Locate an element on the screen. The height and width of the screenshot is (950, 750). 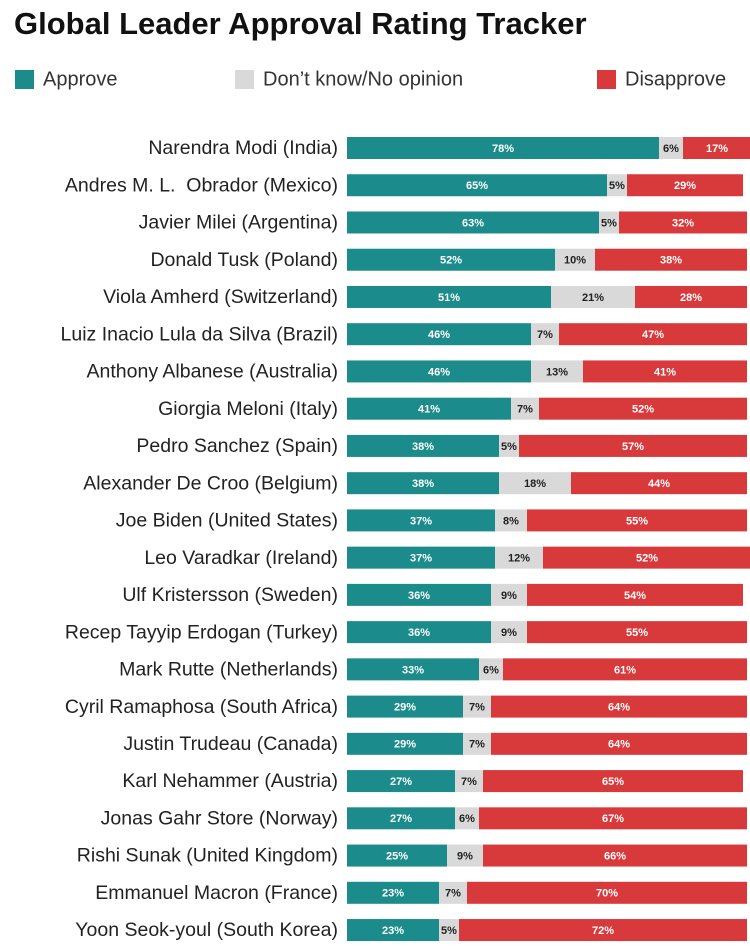
value-label: 38% is located at coordinates (671, 261).